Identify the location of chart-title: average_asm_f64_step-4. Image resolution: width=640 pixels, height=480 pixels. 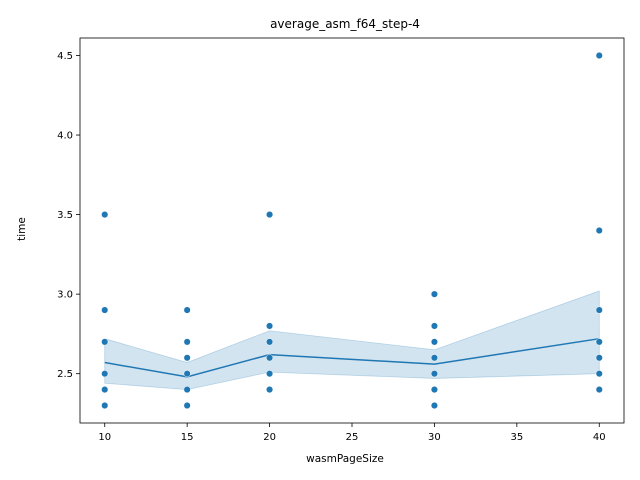
(345, 24).